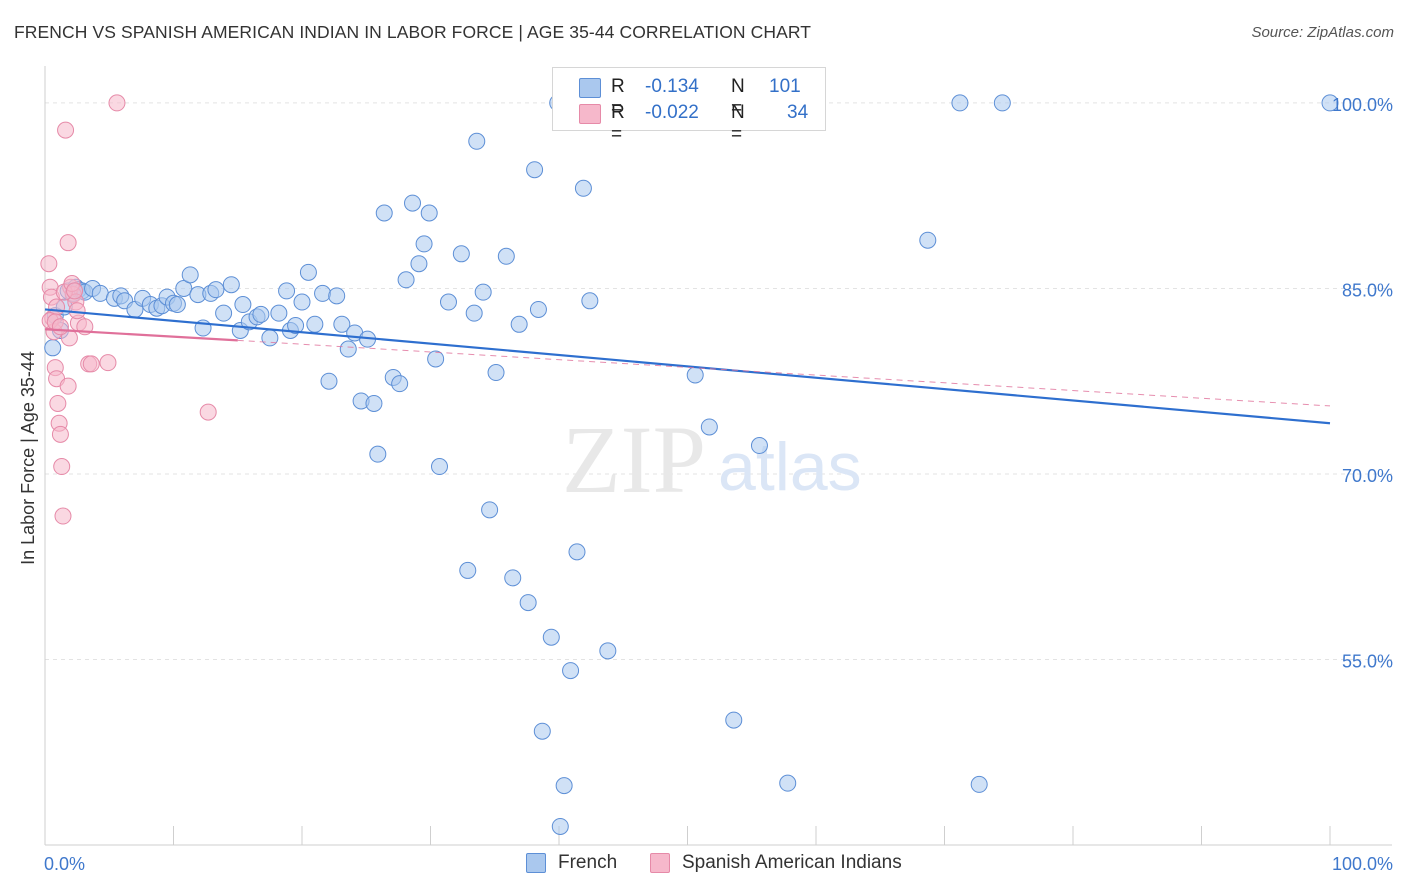 The height and width of the screenshot is (892, 1406). I want to click on spanish-legend-label: Spanish American Indians, so click(792, 862).